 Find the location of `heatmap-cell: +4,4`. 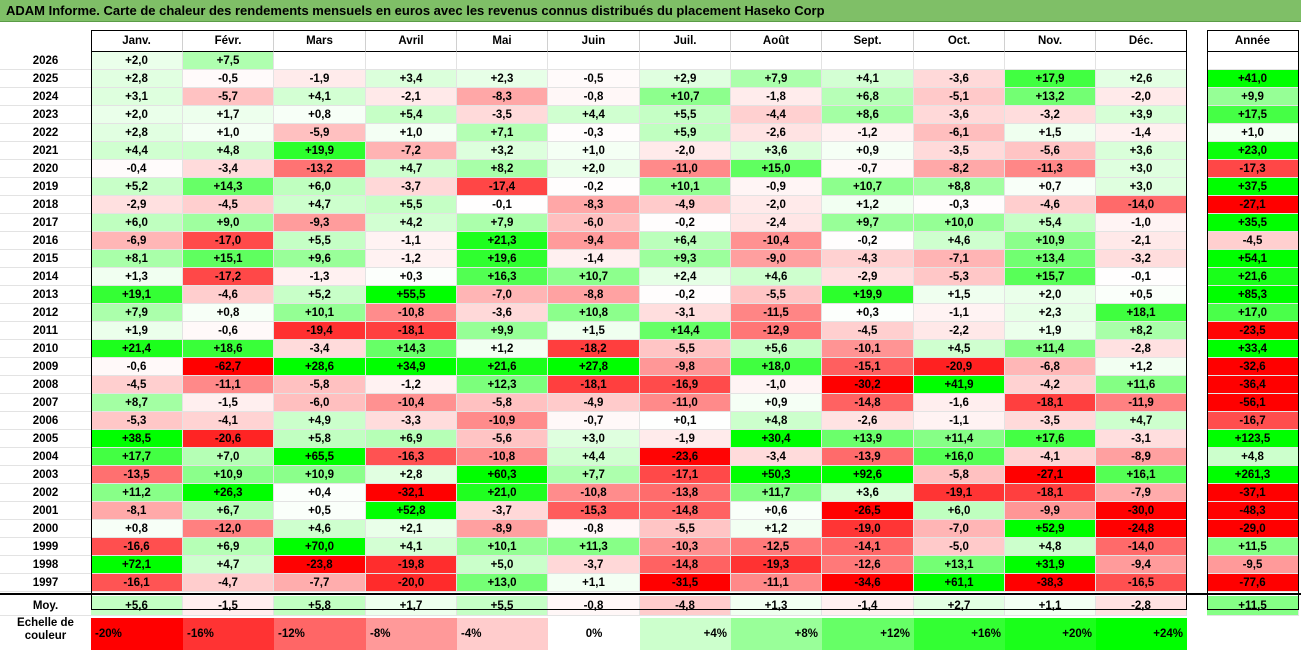

heatmap-cell: +4,4 is located at coordinates (137, 151).